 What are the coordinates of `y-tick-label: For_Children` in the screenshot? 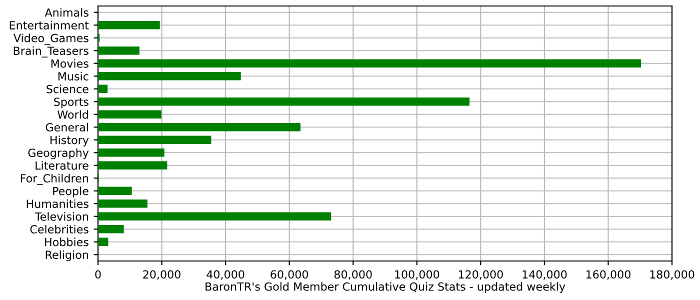 It's located at (54, 179).